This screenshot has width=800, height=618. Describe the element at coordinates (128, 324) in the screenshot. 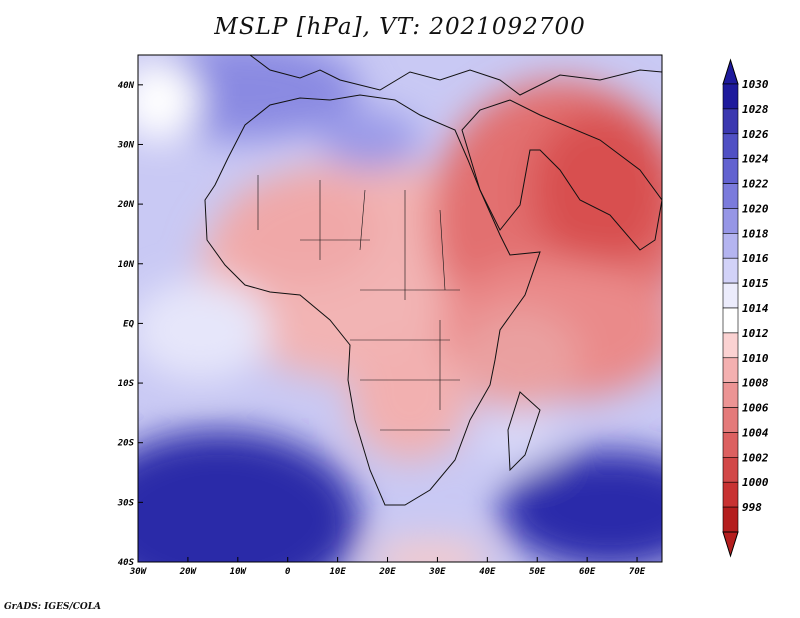

I see `lat-label: EQ` at that location.